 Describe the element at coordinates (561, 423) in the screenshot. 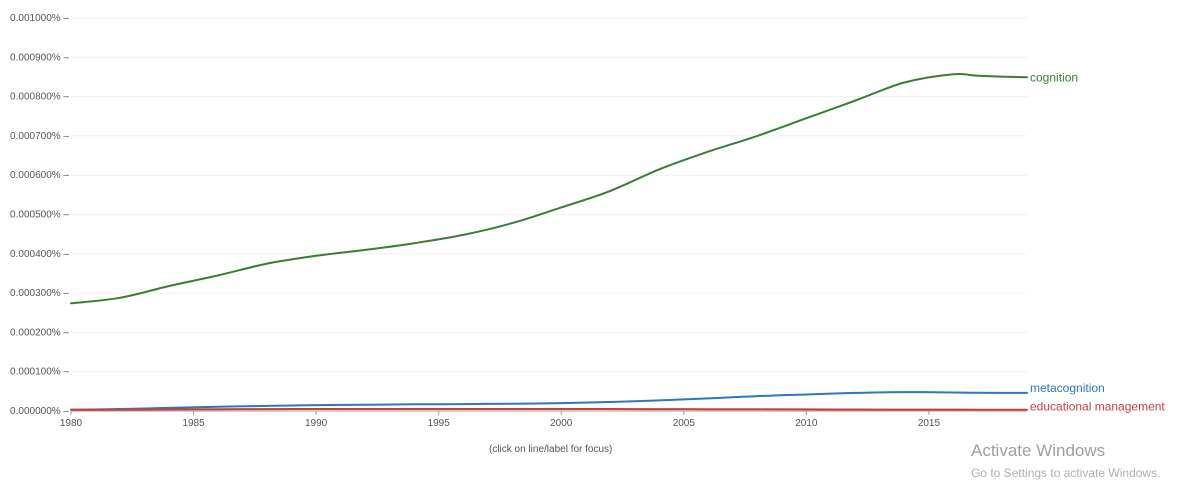

I see `x-tick-label: 2000` at that location.